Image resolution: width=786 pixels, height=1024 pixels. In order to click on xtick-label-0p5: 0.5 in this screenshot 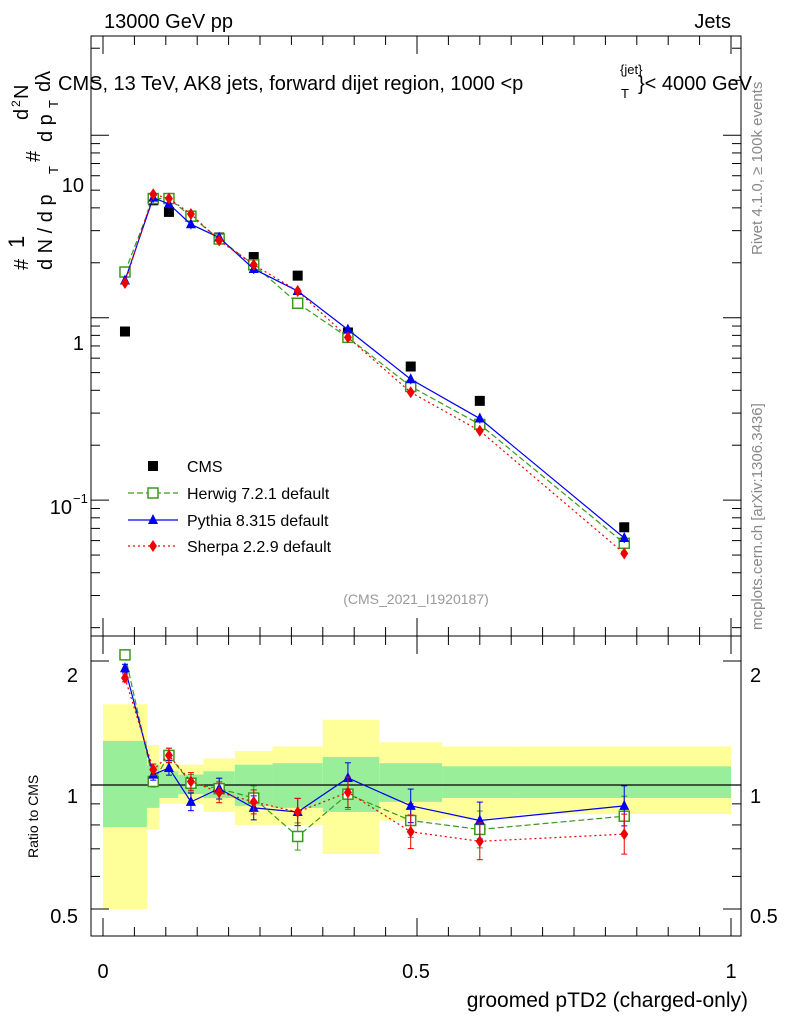, I will do `click(416, 972)`.